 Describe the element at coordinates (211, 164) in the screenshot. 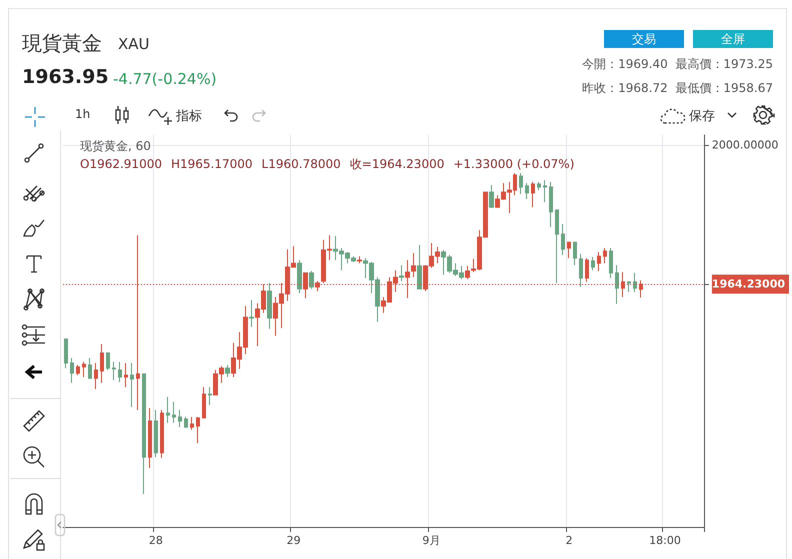

I see `annotation: H1965.17000` at that location.